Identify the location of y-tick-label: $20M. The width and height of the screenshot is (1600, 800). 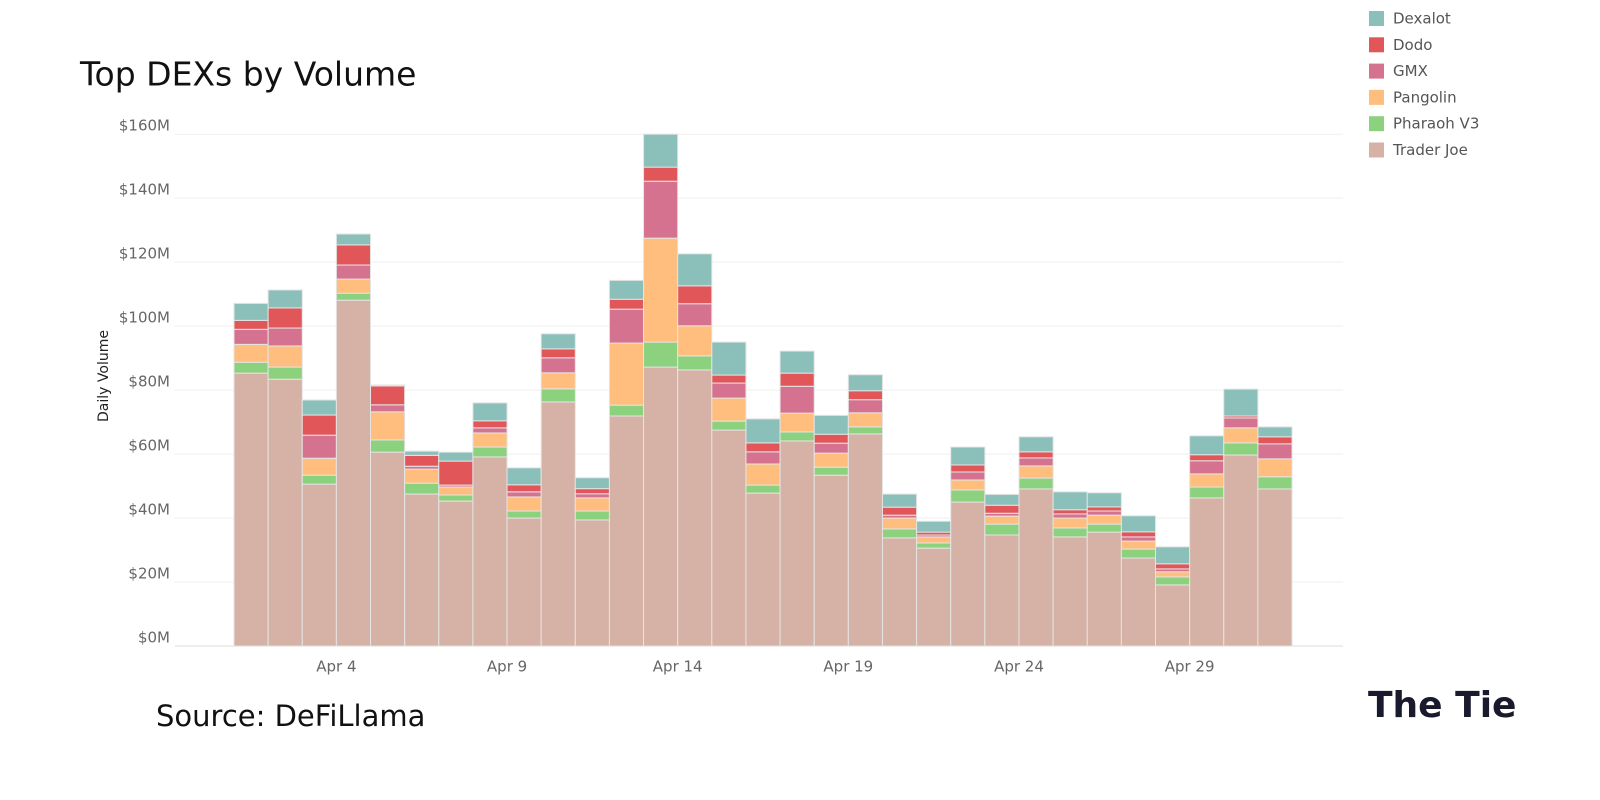
(149, 574).